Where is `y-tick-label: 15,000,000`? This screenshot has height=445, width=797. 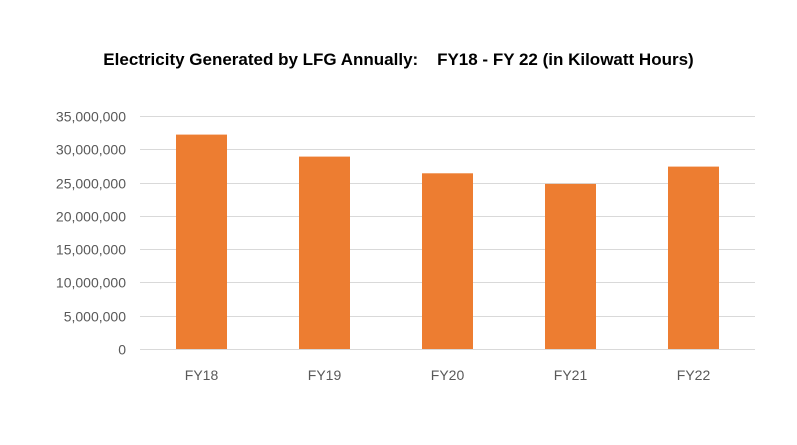
y-tick-label: 15,000,000 is located at coordinates (91, 250).